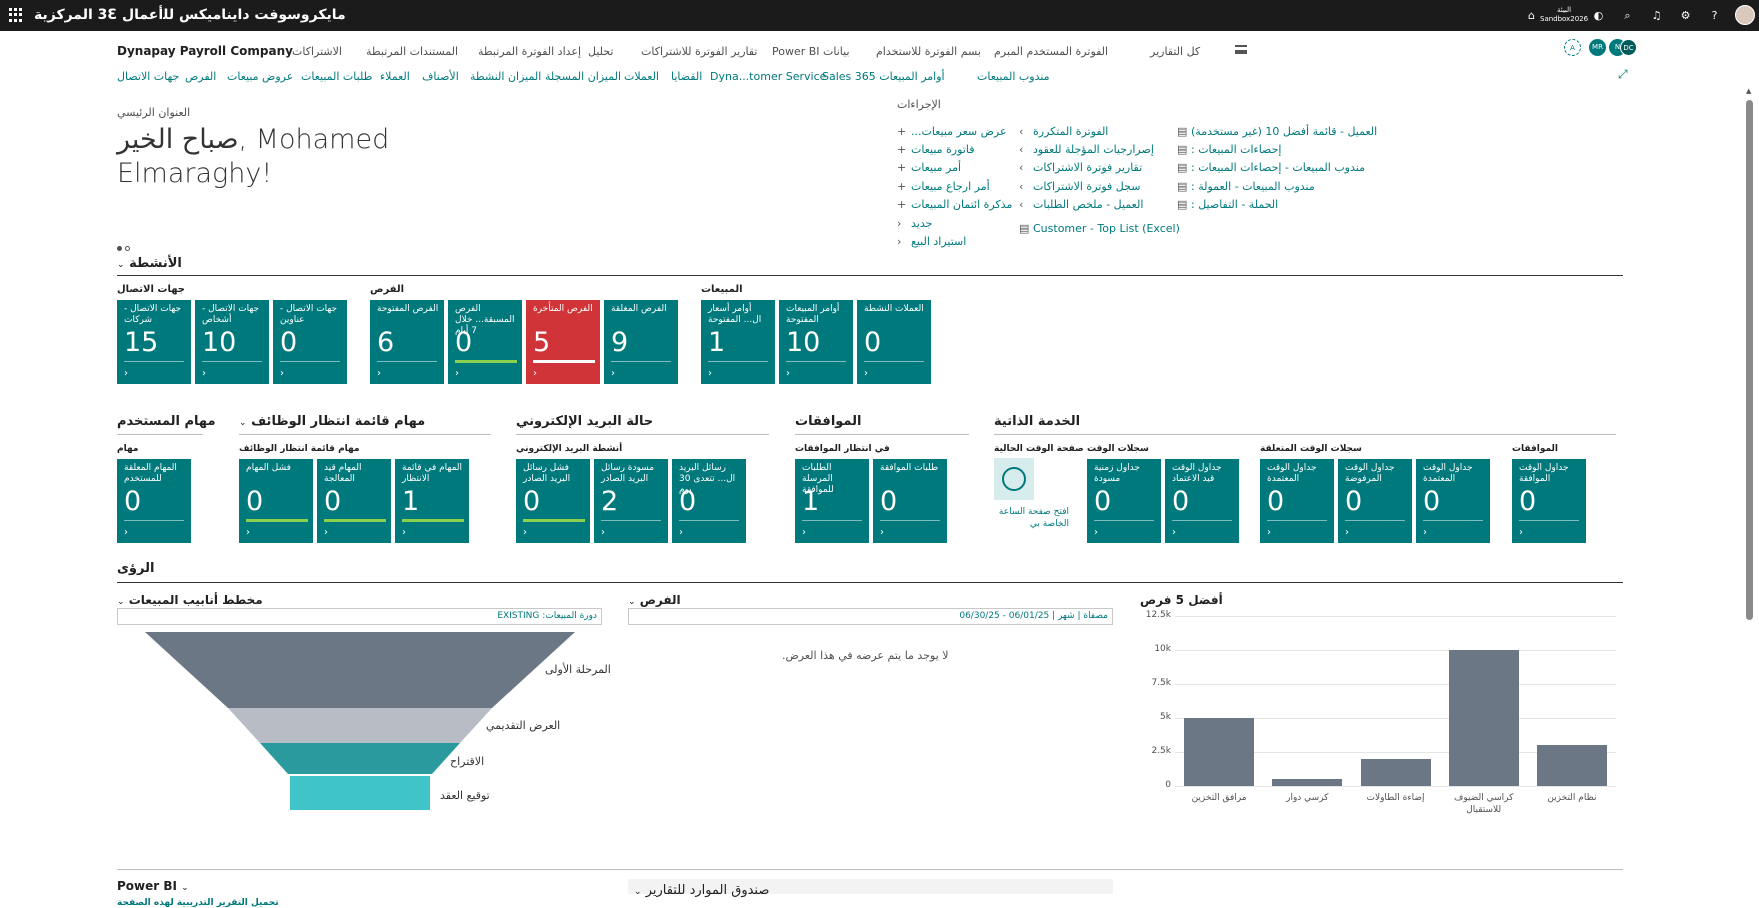 The width and height of the screenshot is (1759, 908). Describe the element at coordinates (359, 616) in the screenshot. I see `pipeline-filter: دورة المبيعات: EXISTING` at that location.